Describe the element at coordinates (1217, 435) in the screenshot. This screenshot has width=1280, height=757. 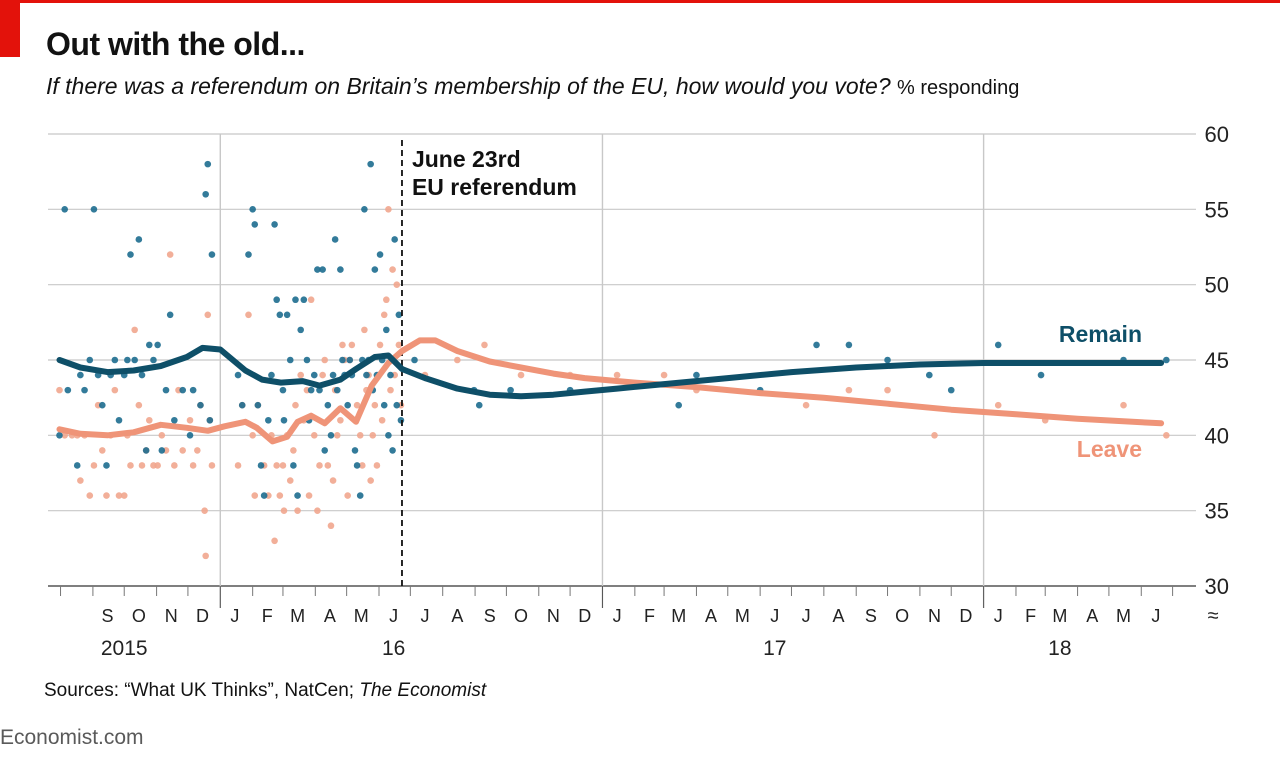
I see `y-tick-label: 40` at that location.